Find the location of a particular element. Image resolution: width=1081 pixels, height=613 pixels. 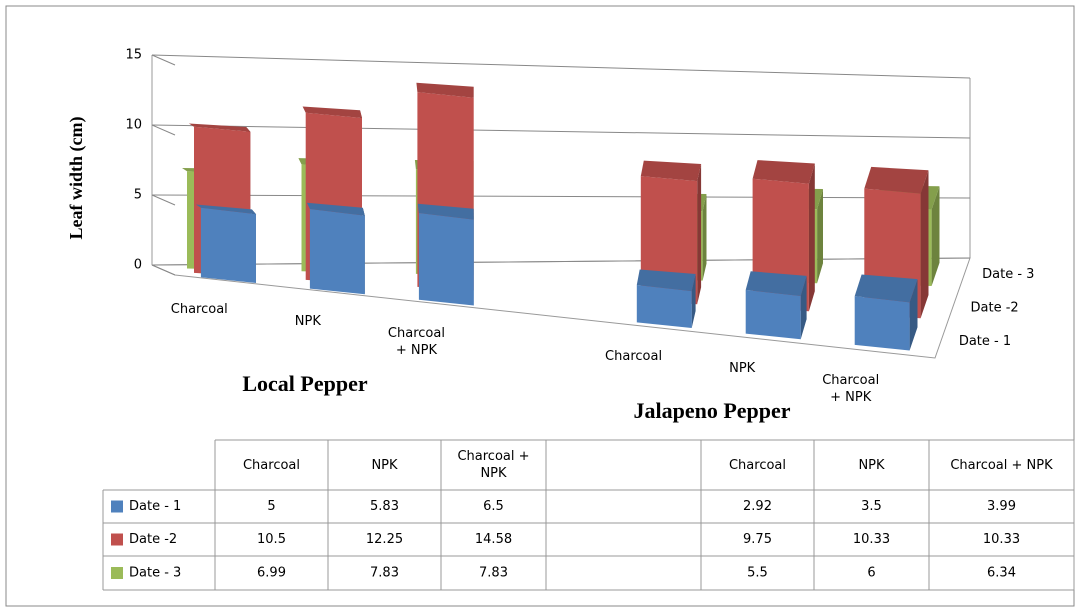

y-tick-label: 5 is located at coordinates (138, 195).